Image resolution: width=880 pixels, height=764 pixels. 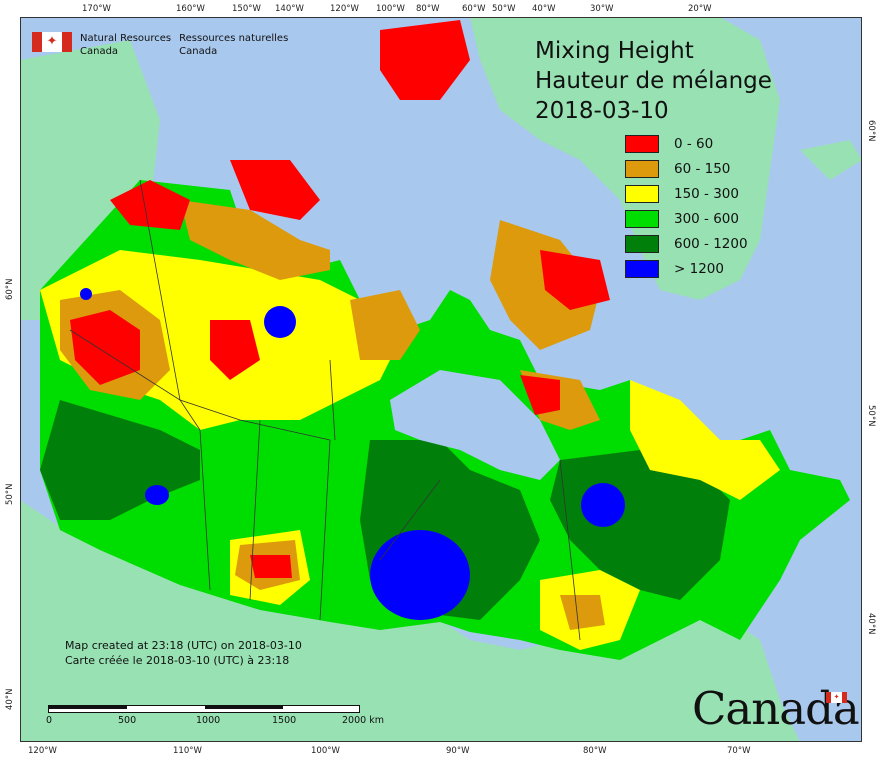 I want to click on graticule-label: 50°W, so click(x=504, y=9).